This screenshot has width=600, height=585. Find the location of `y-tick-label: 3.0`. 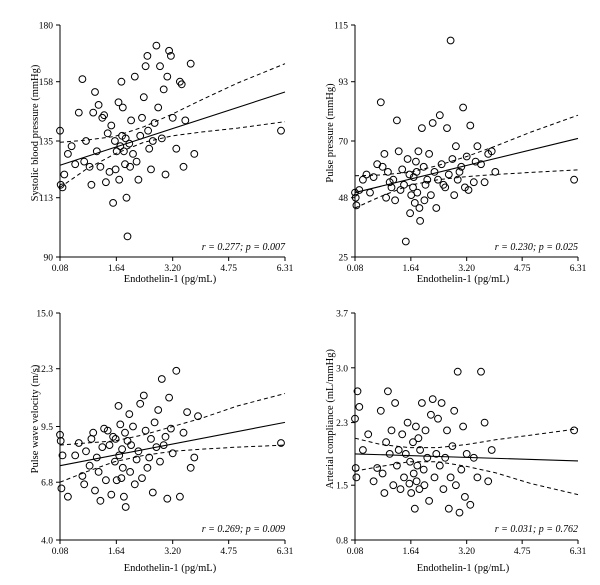

y-tick-label: 3.0 is located at coordinates (342, 369).